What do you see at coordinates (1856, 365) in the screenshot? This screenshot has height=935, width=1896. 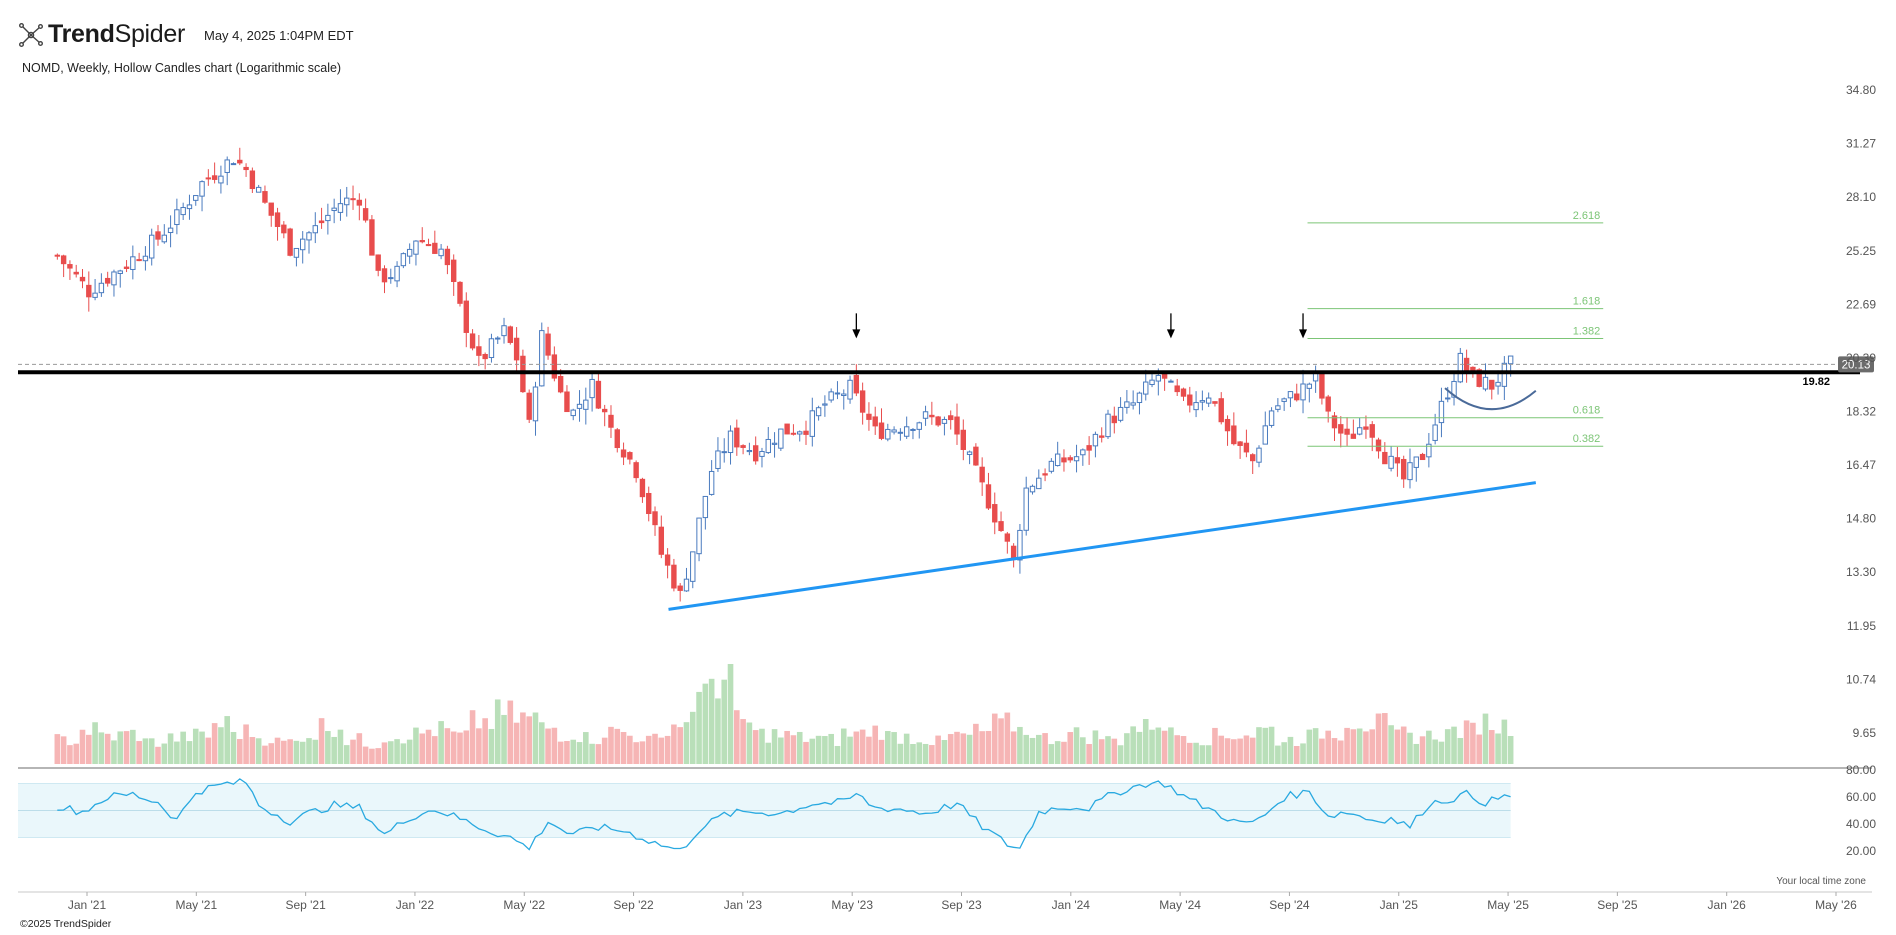 I see `last-price-label: 20.13` at bounding box center [1856, 365].